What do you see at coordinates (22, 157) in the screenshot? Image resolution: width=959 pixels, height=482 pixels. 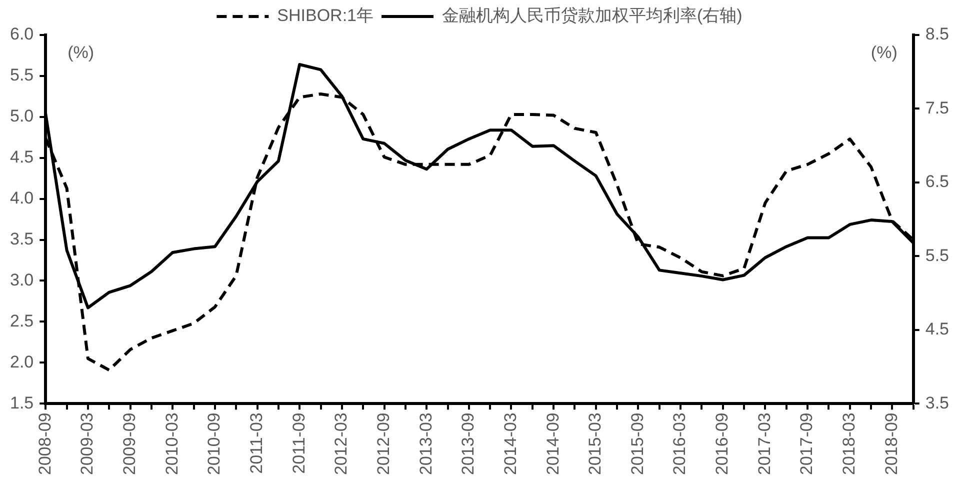 I see `y-tick-label: 4.5` at bounding box center [22, 157].